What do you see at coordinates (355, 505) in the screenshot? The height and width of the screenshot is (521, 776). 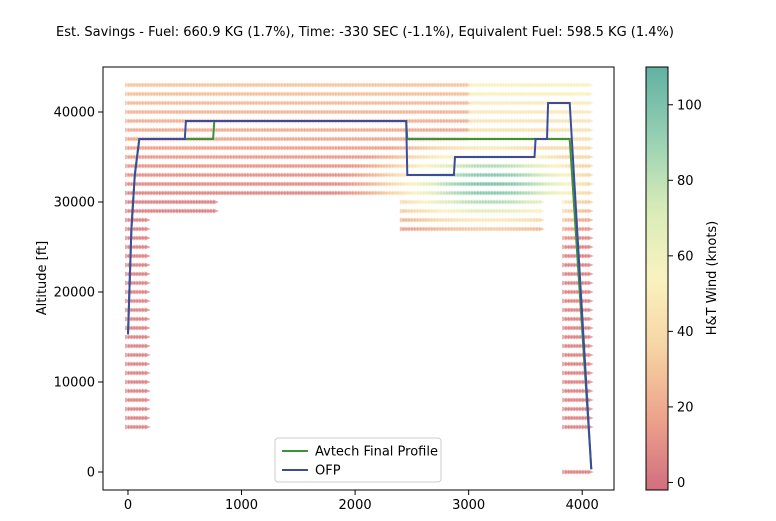 I see `x-tick-label: 2000` at bounding box center [355, 505].